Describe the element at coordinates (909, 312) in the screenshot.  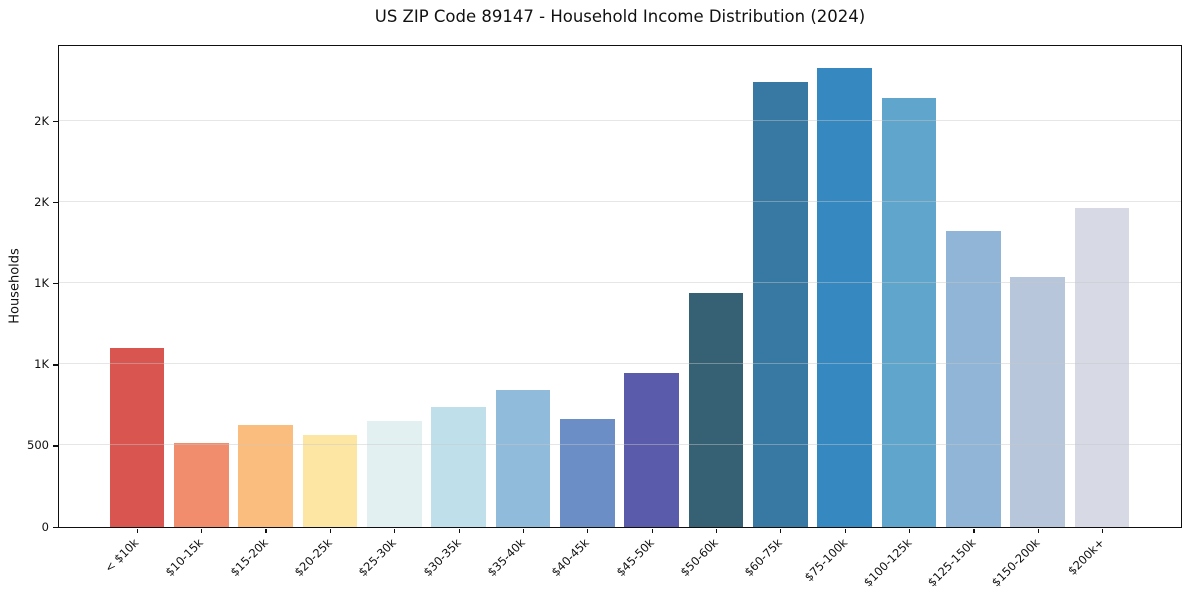
I see `bar-$100-125k` at that location.